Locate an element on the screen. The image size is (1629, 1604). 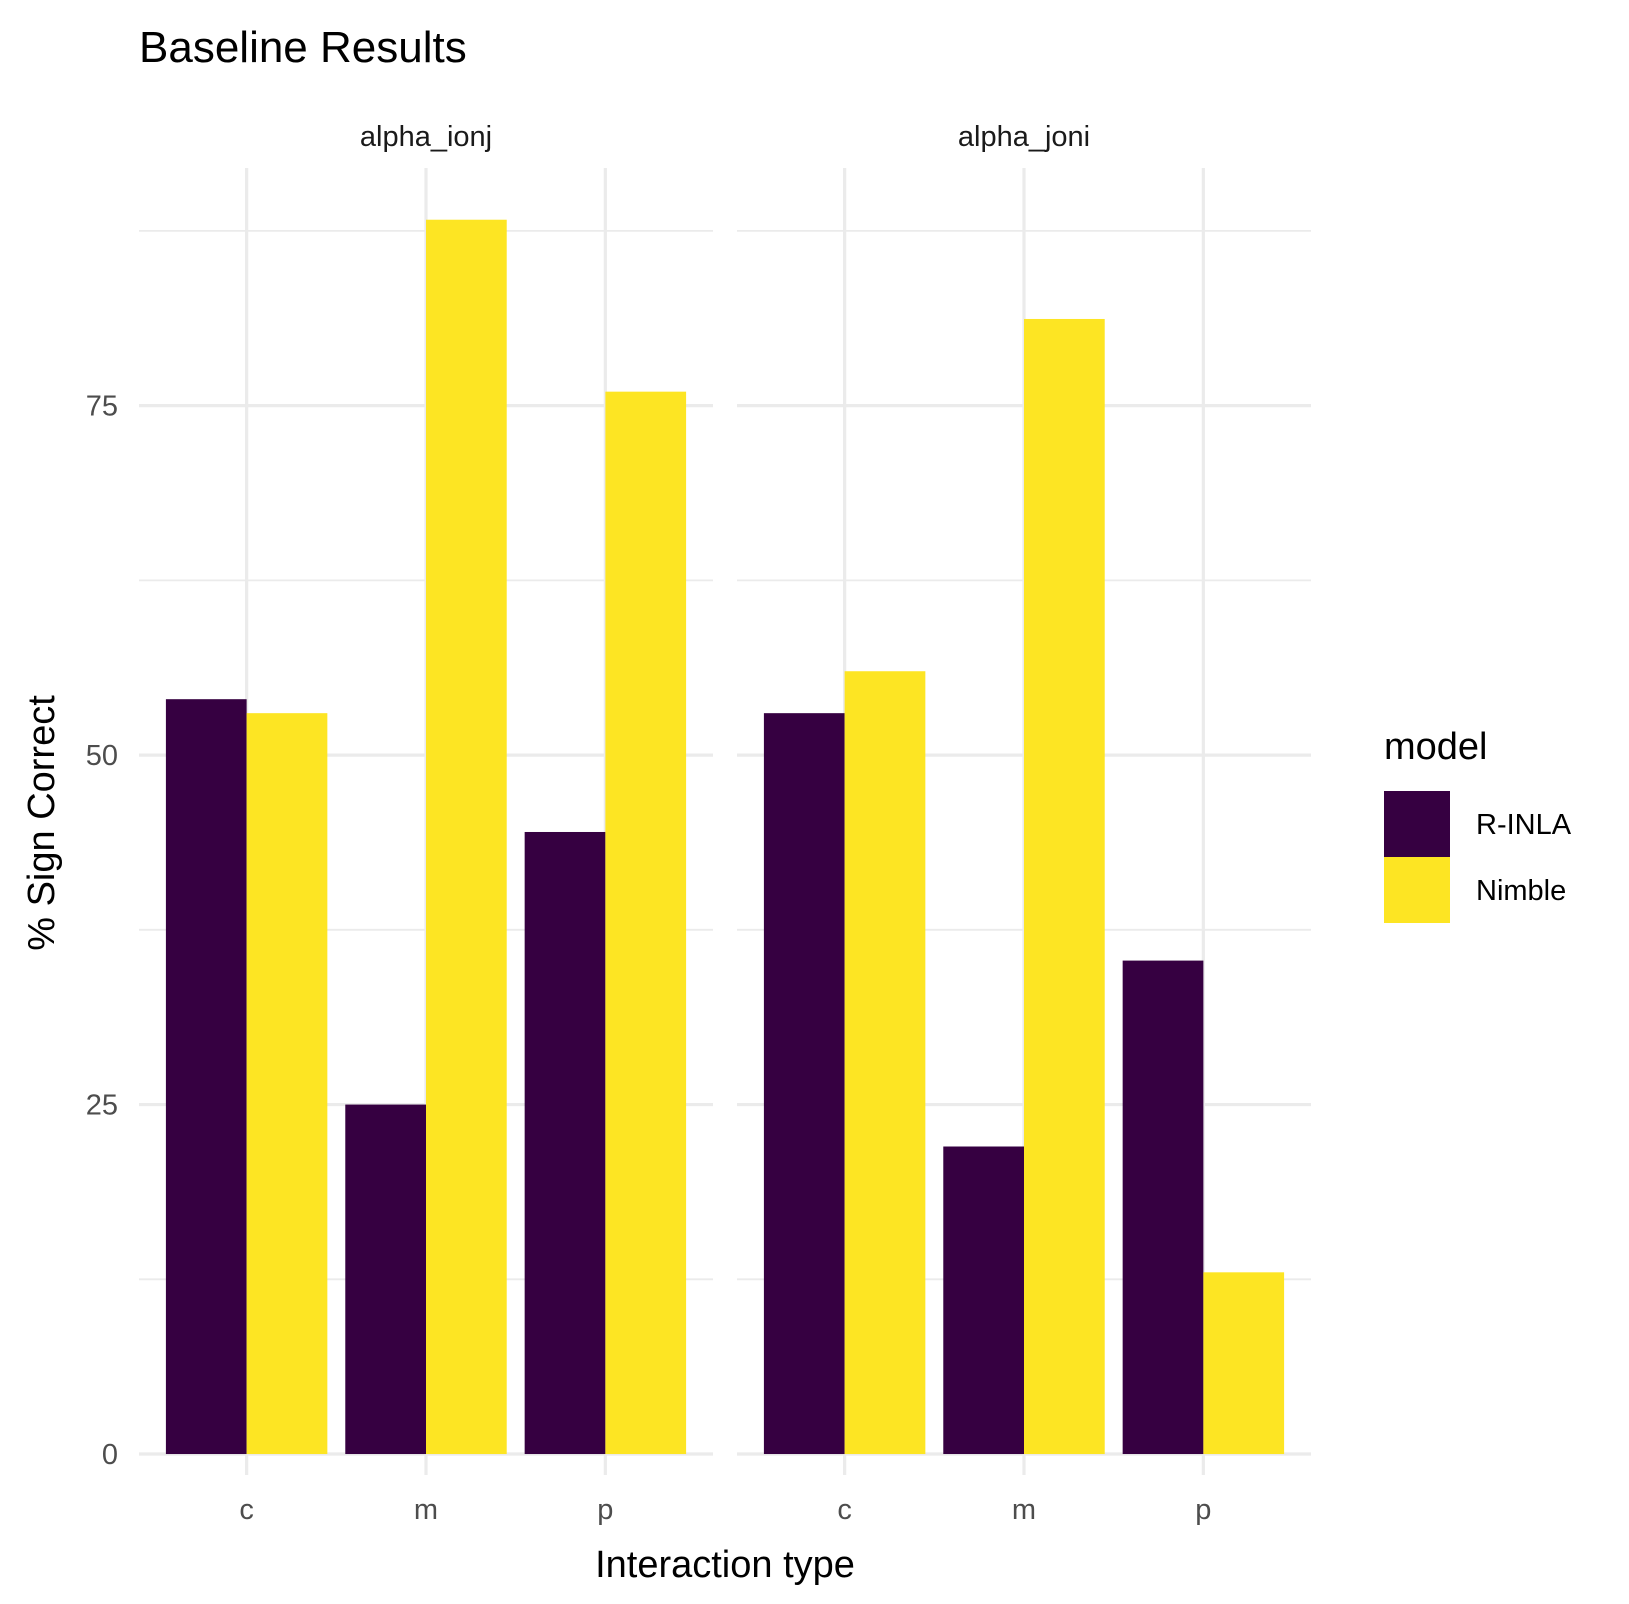
bar-alpha_joni-p-Nimble is located at coordinates (1244, 1363).